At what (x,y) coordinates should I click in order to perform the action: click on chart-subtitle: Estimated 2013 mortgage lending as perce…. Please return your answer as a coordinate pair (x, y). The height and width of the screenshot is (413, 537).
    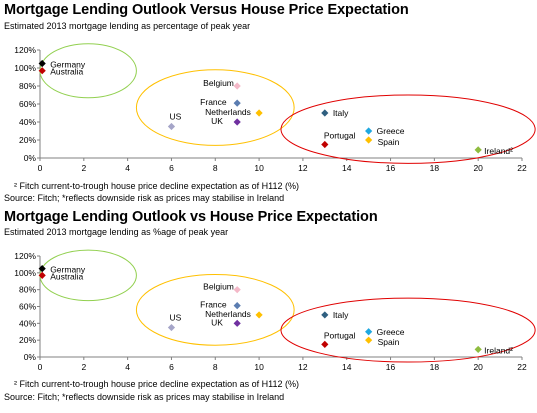
    Looking at the image, I should click on (127, 26).